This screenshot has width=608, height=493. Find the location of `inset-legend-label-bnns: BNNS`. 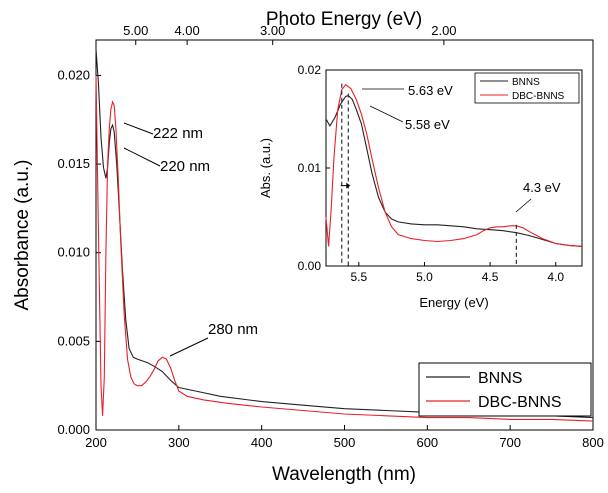

inset-legend-label-bnns: BNNS is located at coordinates (526, 82).